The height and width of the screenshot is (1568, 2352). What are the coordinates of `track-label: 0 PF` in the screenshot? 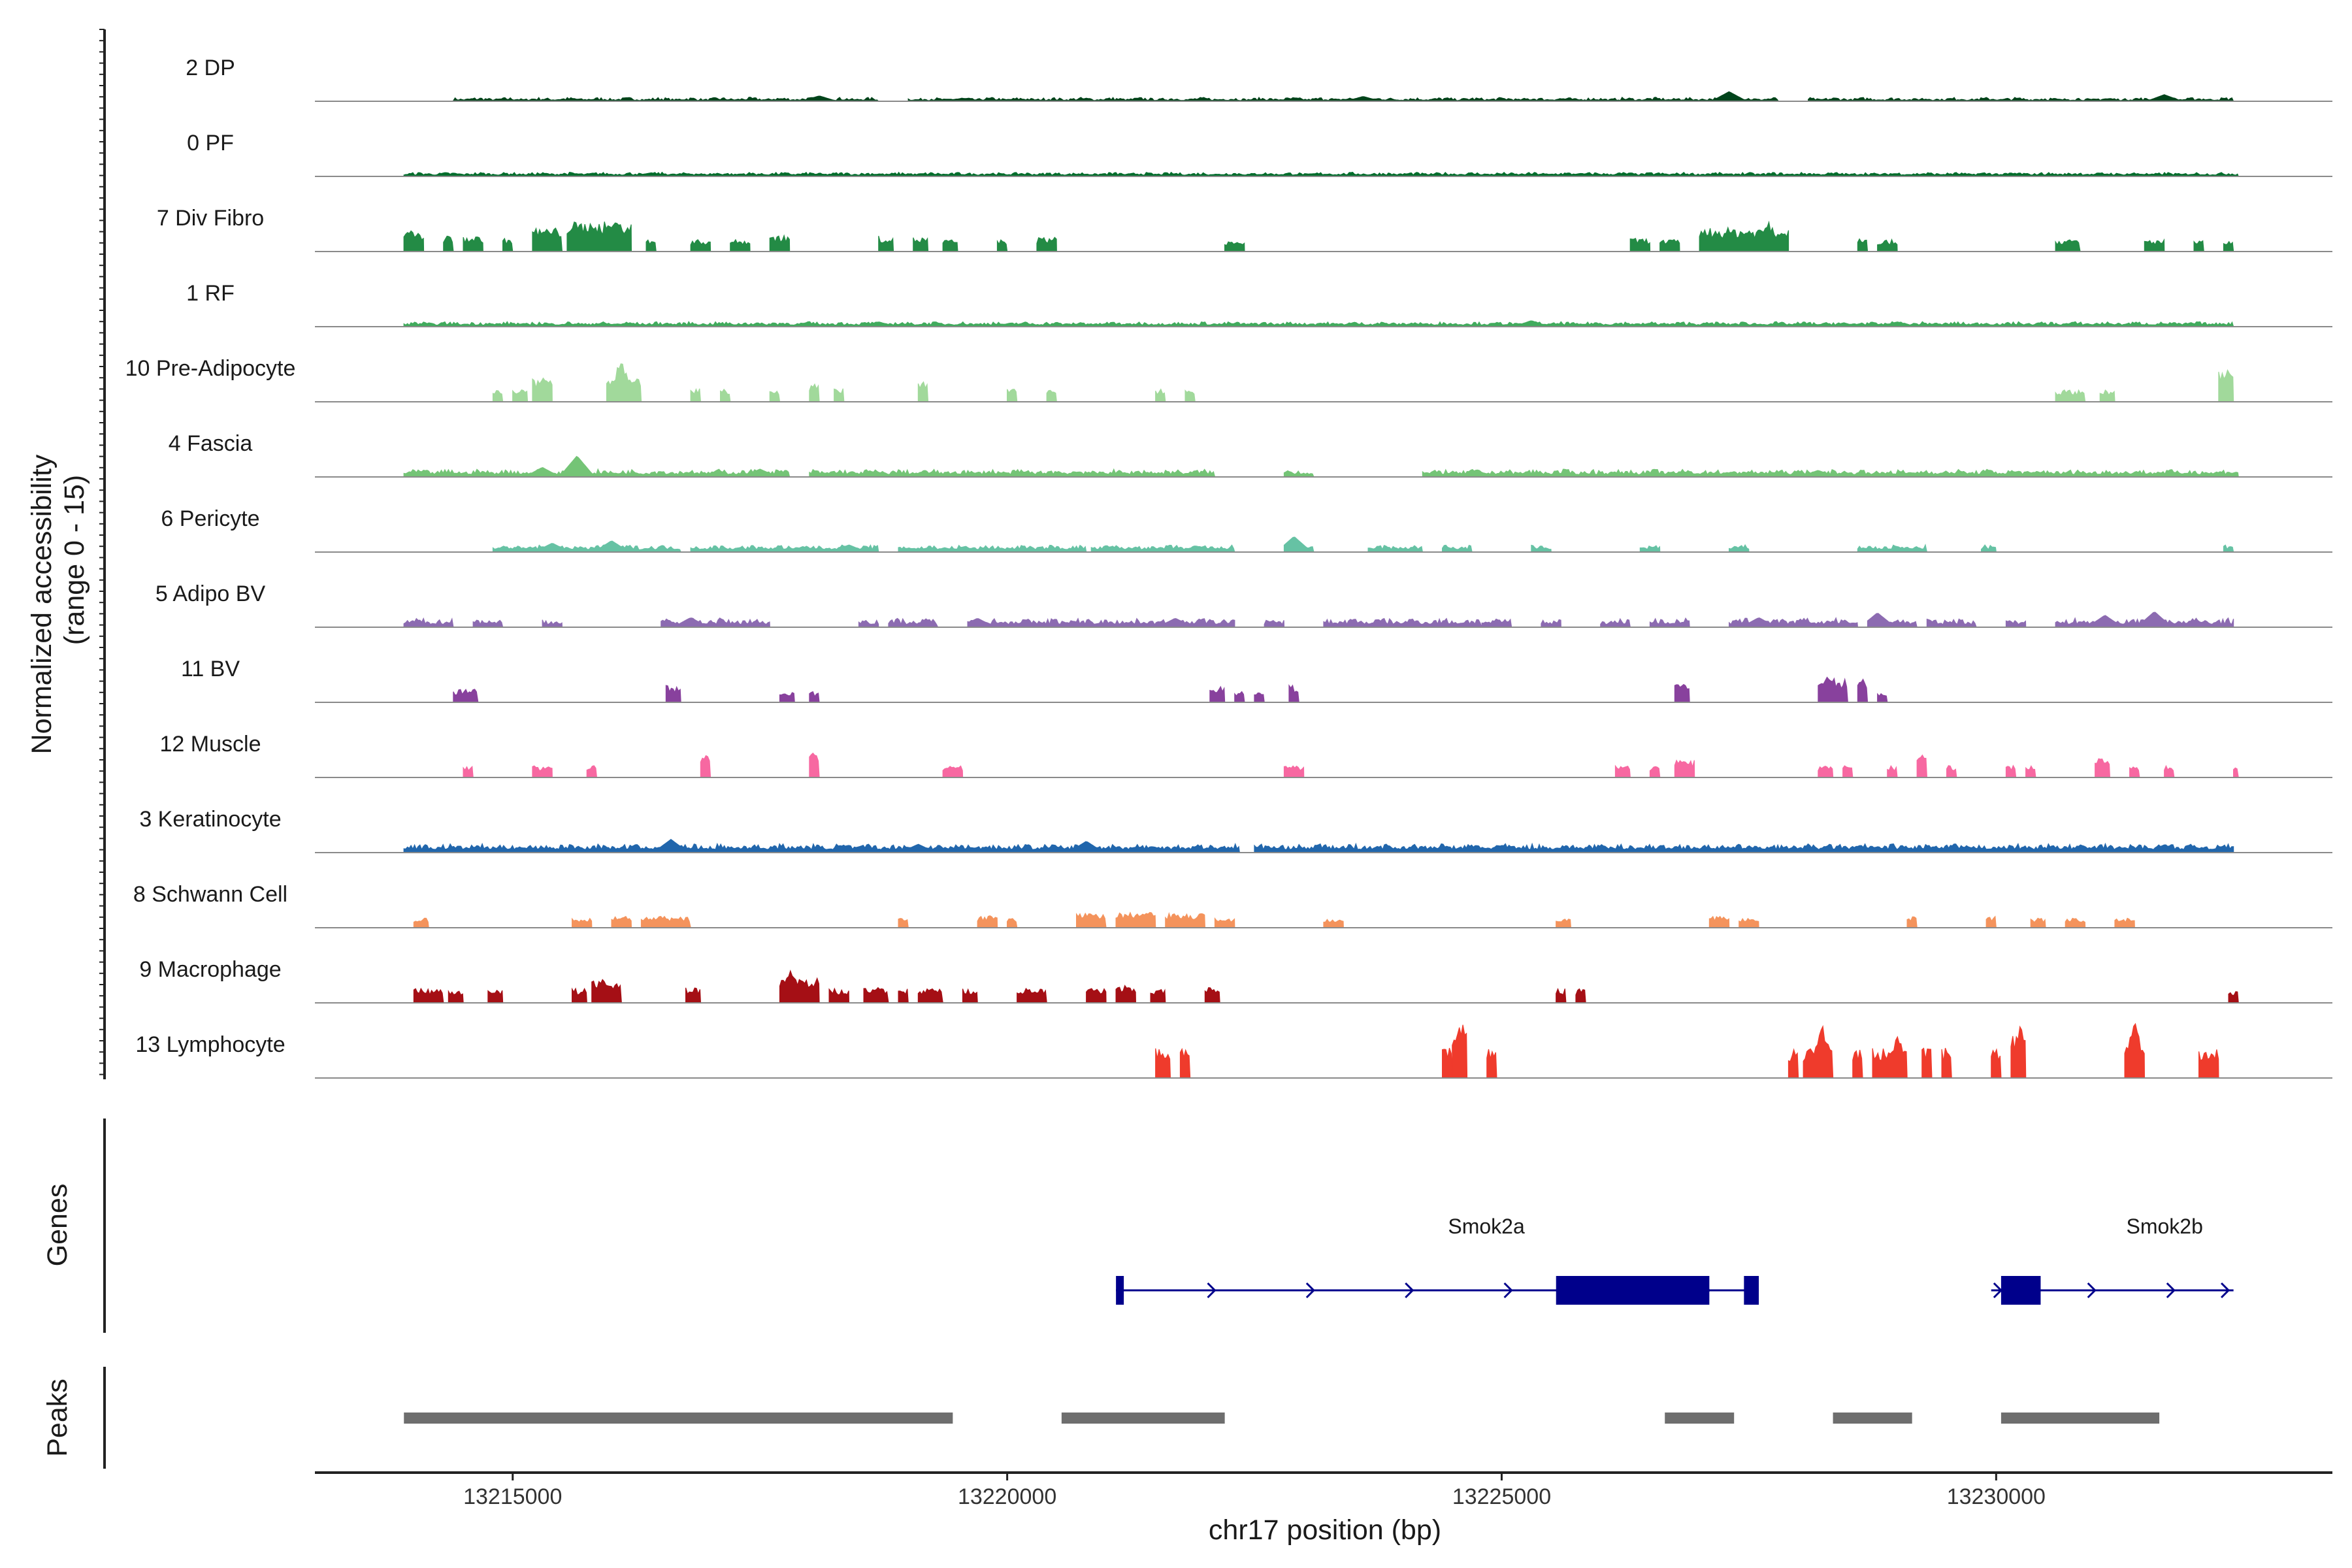 It's located at (210, 143).